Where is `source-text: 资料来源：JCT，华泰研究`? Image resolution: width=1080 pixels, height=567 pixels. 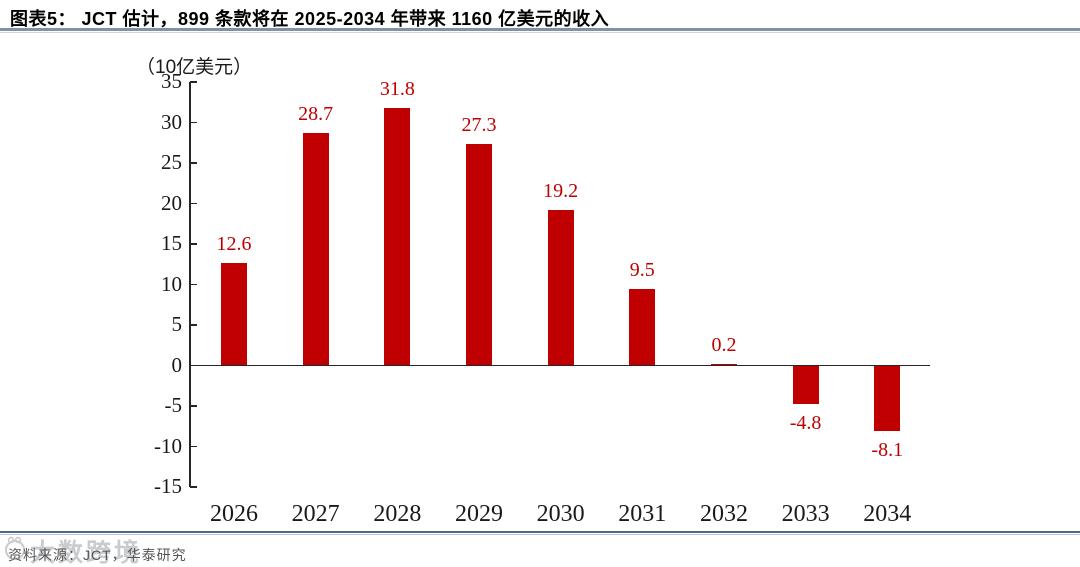 source-text: 资料来源：JCT，华泰研究 is located at coordinates (97, 555).